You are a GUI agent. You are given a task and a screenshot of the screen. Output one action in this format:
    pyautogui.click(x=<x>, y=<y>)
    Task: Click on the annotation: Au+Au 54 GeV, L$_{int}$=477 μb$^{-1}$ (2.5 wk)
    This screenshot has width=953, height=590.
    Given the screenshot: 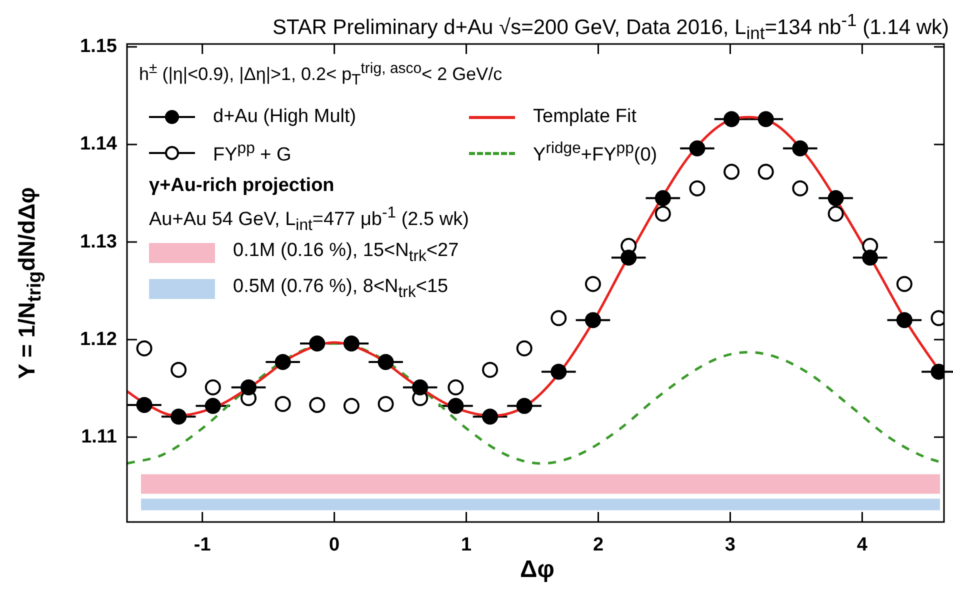 What is the action you would take?
    pyautogui.click(x=309, y=219)
    